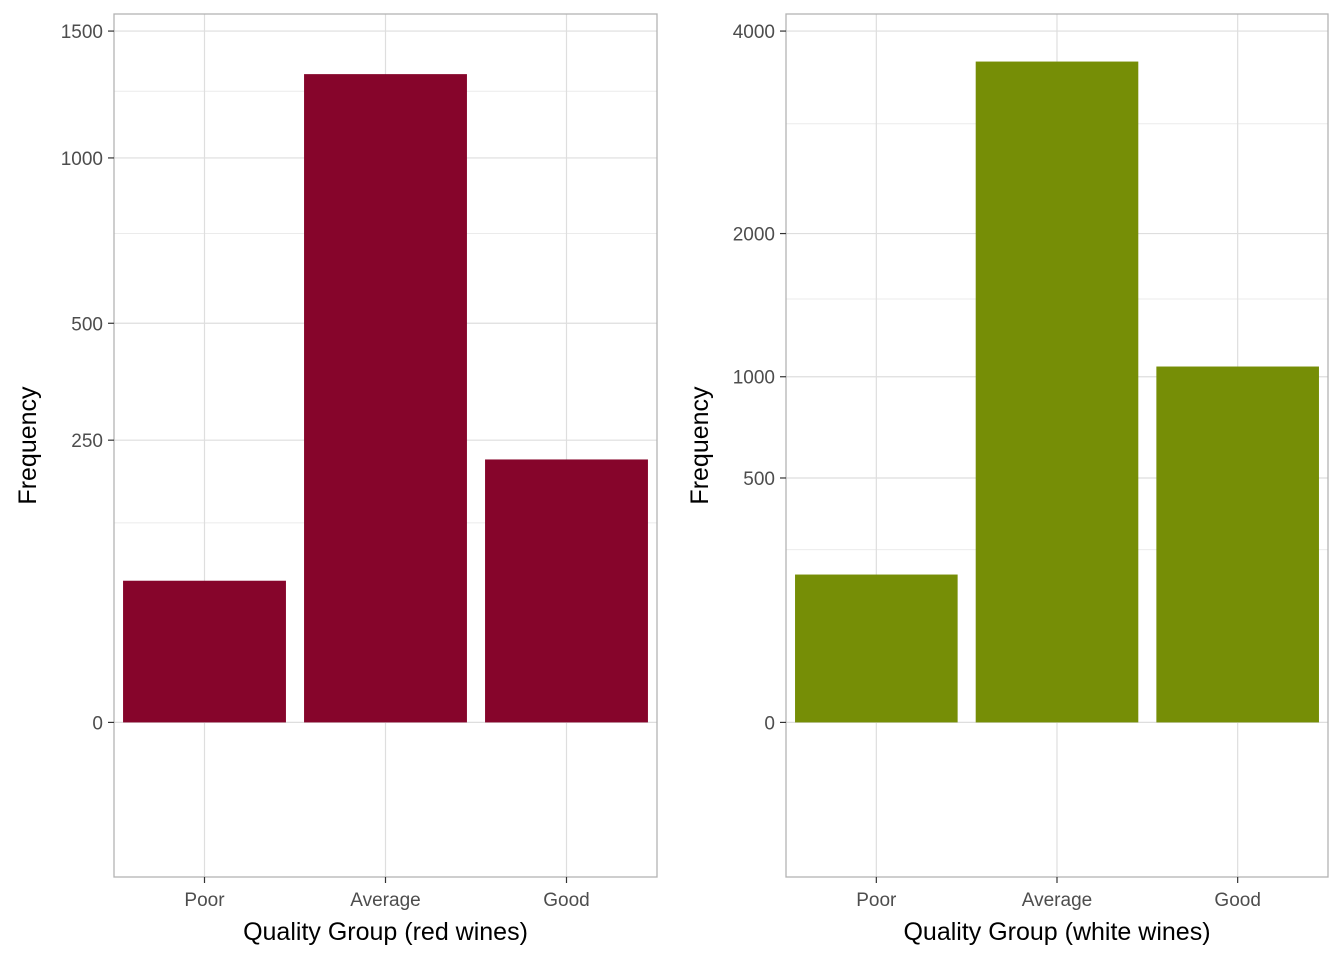 This screenshot has height=965, width=1344. I want to click on x-axis-title: Quality Group (red wines), so click(385, 932).